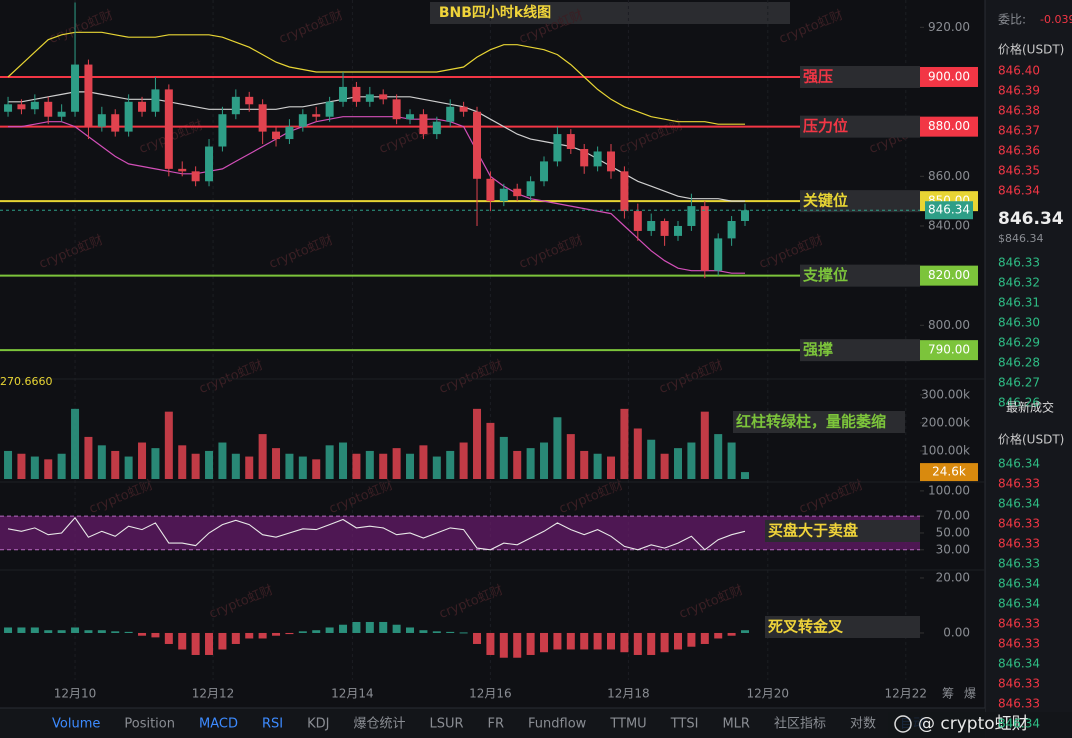 This screenshot has height=738, width=1072. Describe the element at coordinates (953, 532) in the screenshot. I see `y-tick-label: 50.00` at that location.